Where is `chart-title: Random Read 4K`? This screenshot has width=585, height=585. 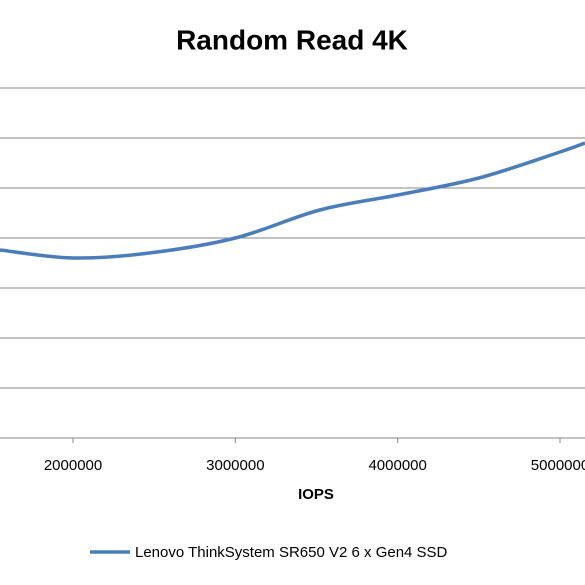 chart-title: Random Read 4K is located at coordinates (292, 39).